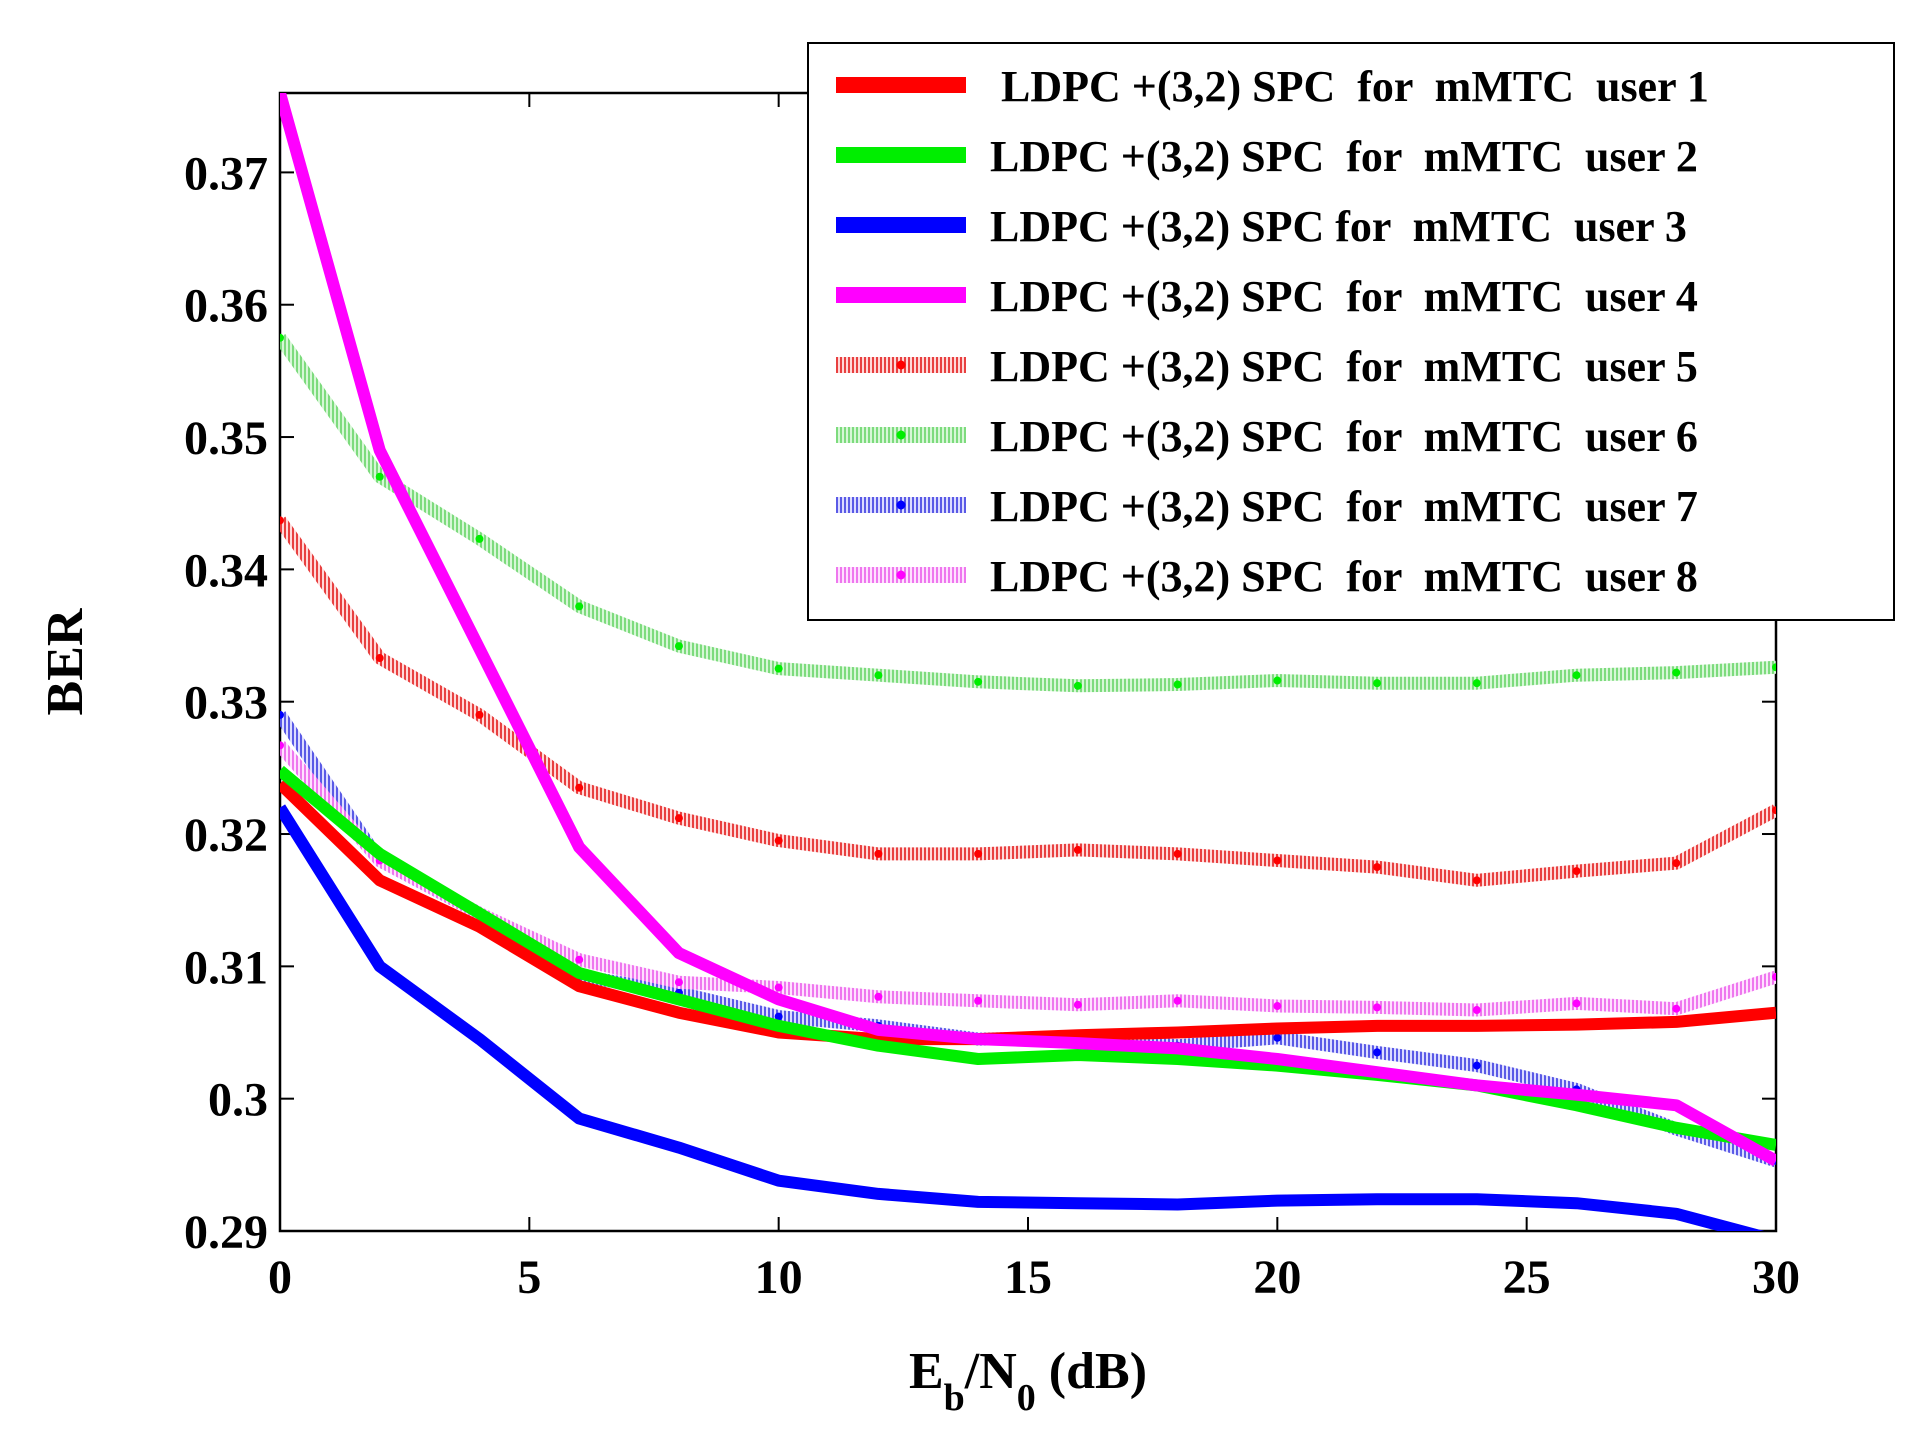 Image resolution: width=1924 pixels, height=1448 pixels. Describe the element at coordinates (226, 570) in the screenshot. I see `y-tick-label: 0.34` at that location.